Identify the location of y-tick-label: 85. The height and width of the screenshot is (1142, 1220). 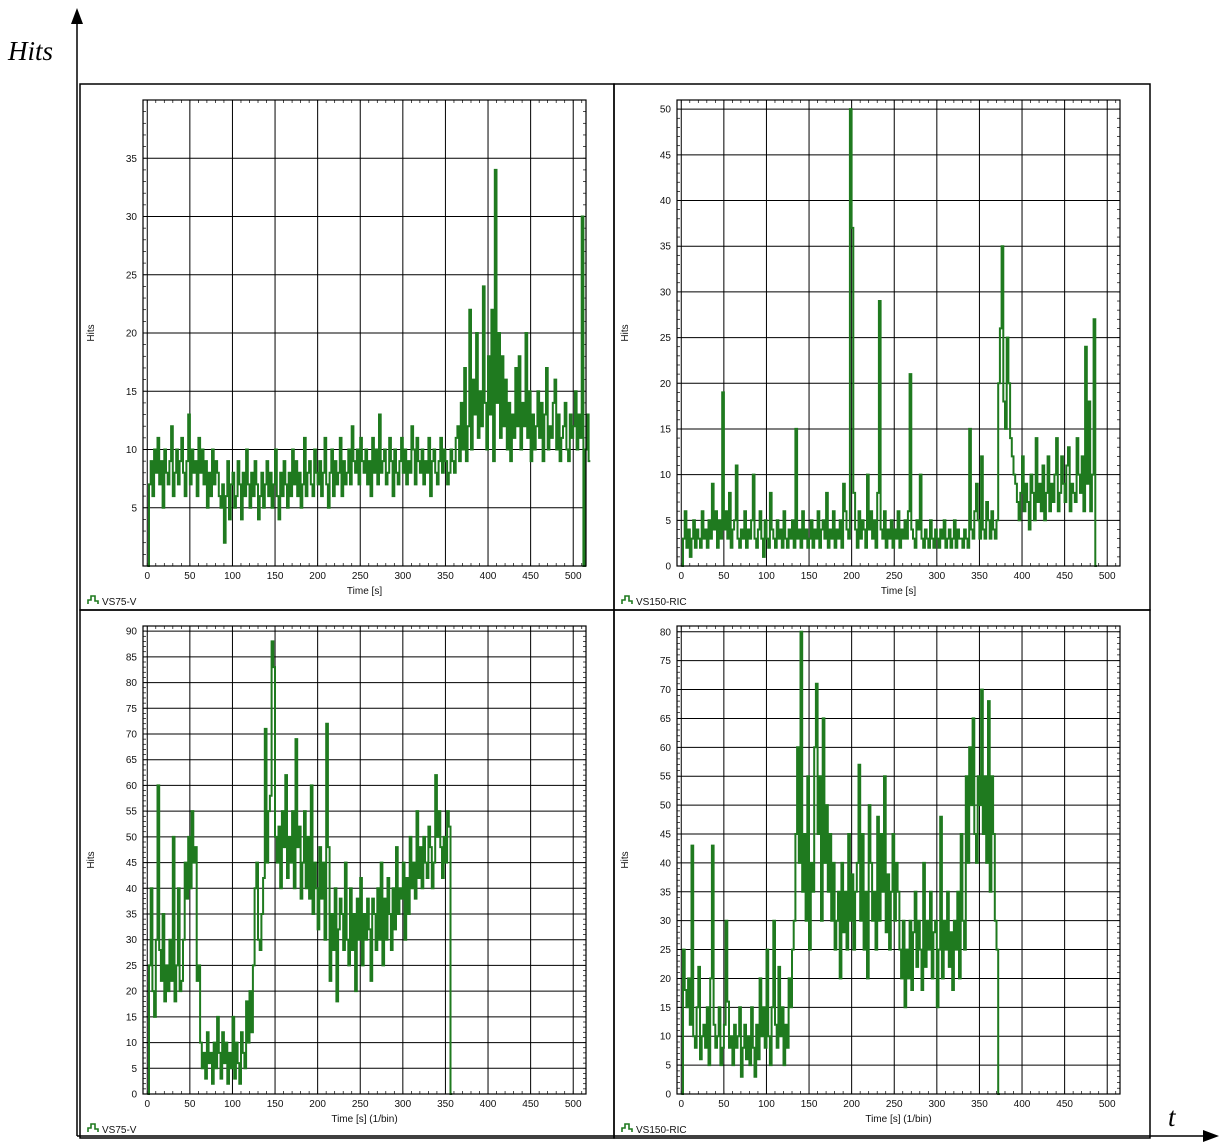
(132, 657).